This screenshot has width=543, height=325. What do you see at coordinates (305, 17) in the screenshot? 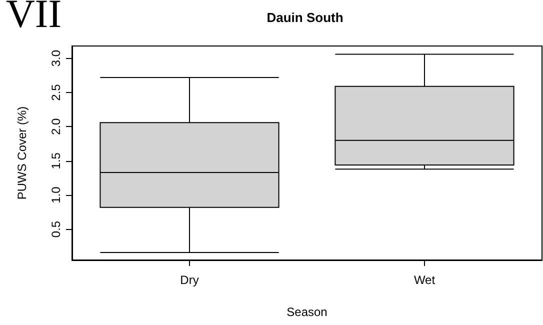
I see `chart-title: Dauin South` at bounding box center [305, 17].